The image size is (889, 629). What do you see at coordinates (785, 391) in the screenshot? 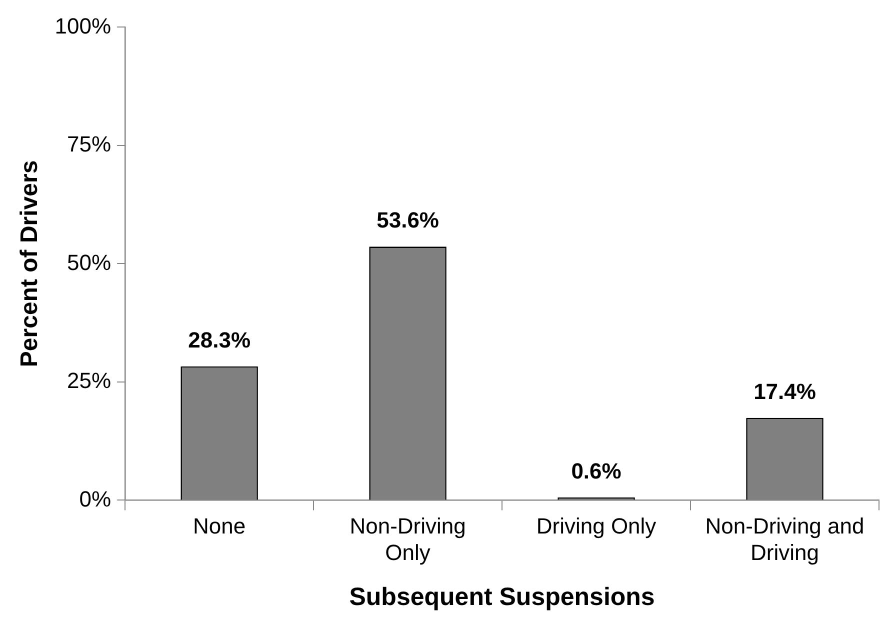
I see `data-label: 17.4%` at bounding box center [785, 391].